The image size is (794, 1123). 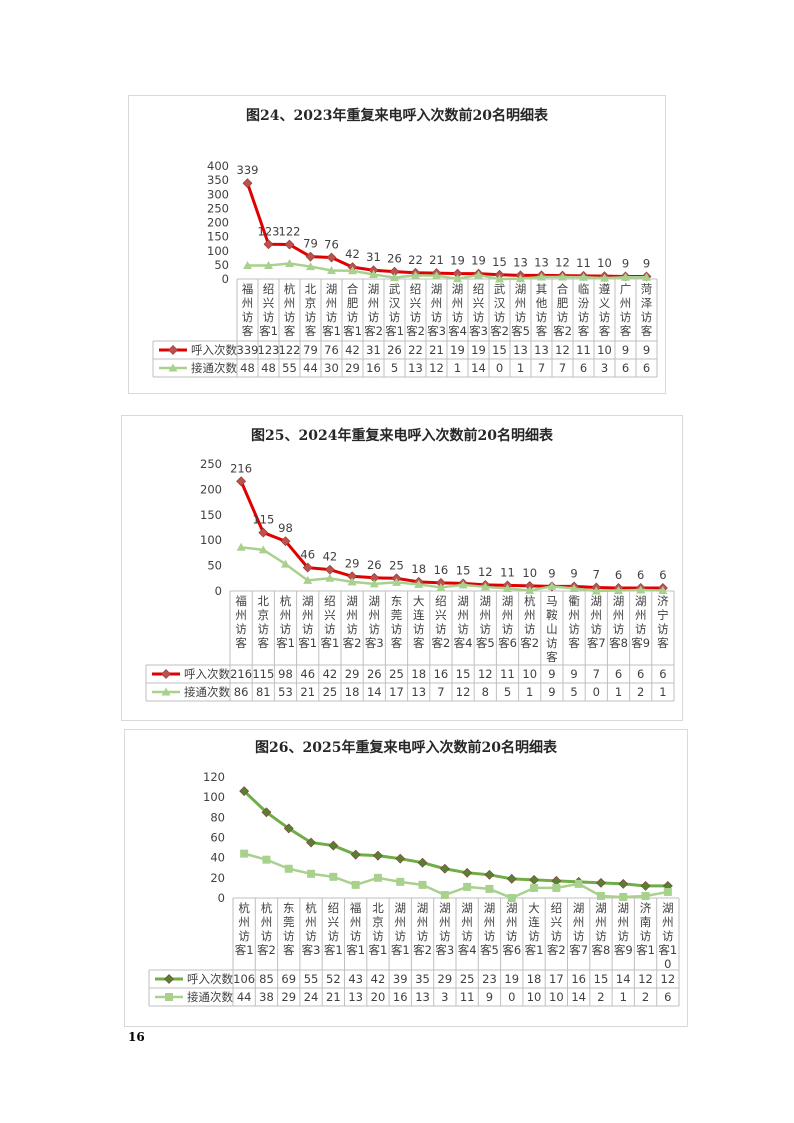 What do you see at coordinates (406, 747) in the screenshot?
I see `chart-title: 图26、2025年重复来电呼入次数前20名明细表` at bounding box center [406, 747].